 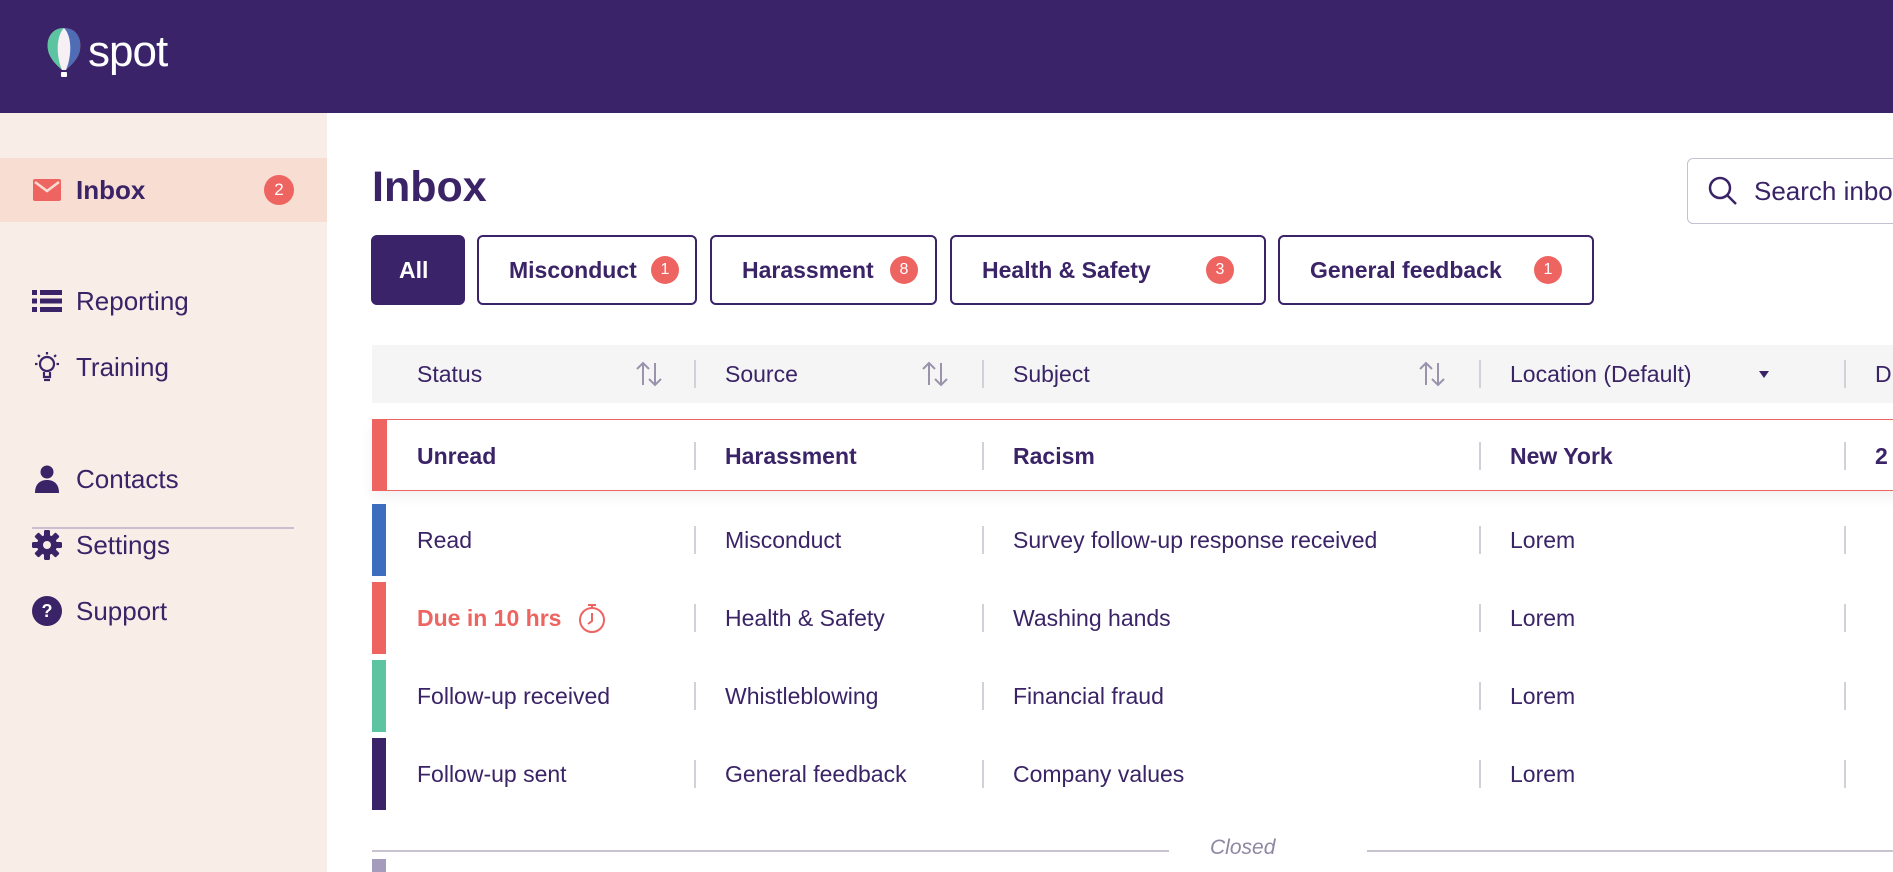 What do you see at coordinates (132, 300) in the screenshot?
I see `sidebar-item-label: Reporting` at bounding box center [132, 300].